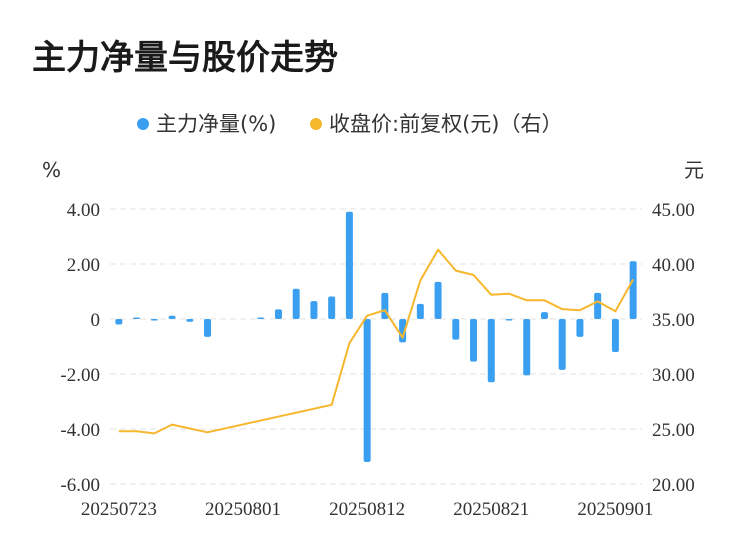  I want to click on right-tick-label: 30.00, so click(673, 375).